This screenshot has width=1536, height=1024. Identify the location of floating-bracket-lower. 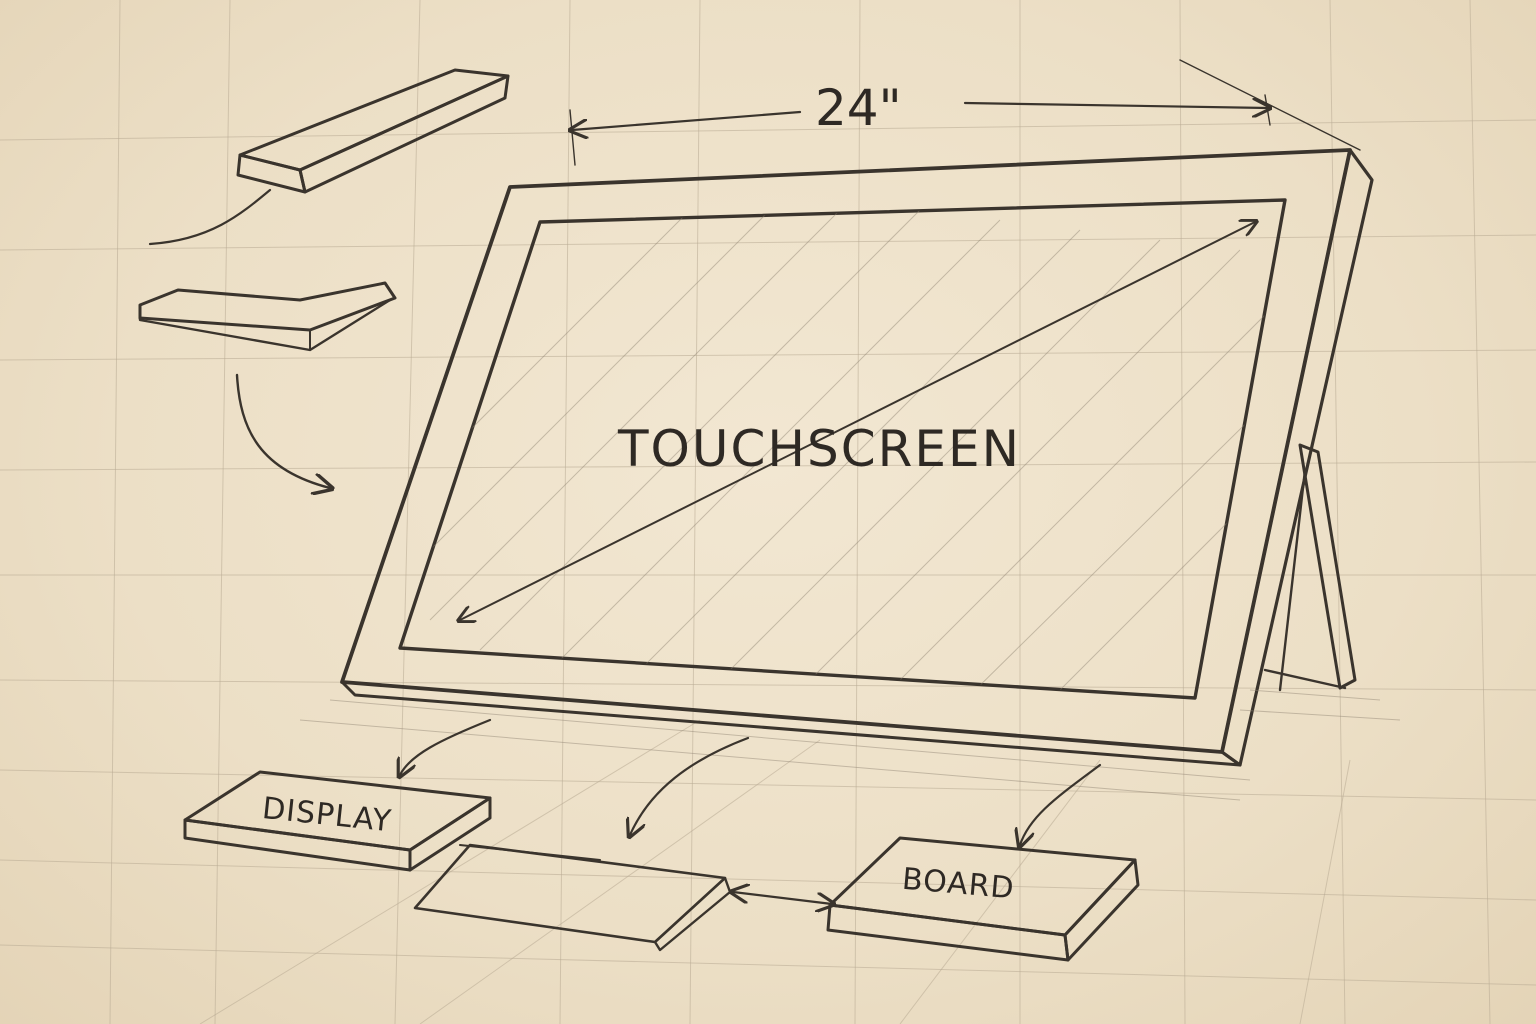
(267, 316).